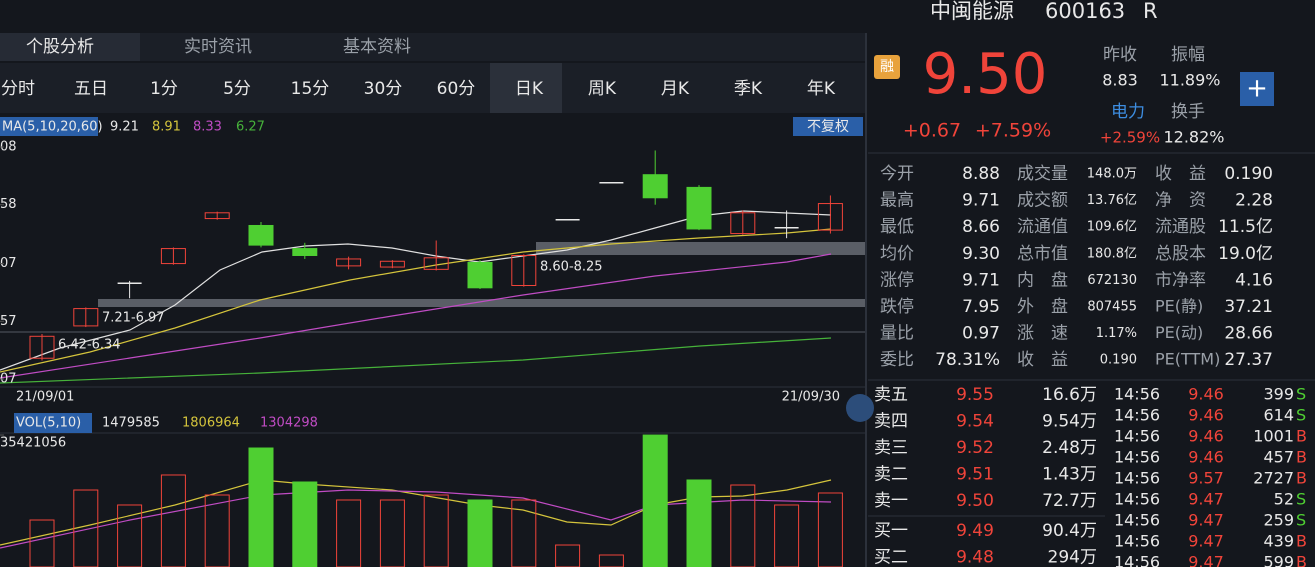 The width and height of the screenshot is (1315, 567). Describe the element at coordinates (1042, 360) in the screenshot. I see `stat-label: 收 益` at that location.